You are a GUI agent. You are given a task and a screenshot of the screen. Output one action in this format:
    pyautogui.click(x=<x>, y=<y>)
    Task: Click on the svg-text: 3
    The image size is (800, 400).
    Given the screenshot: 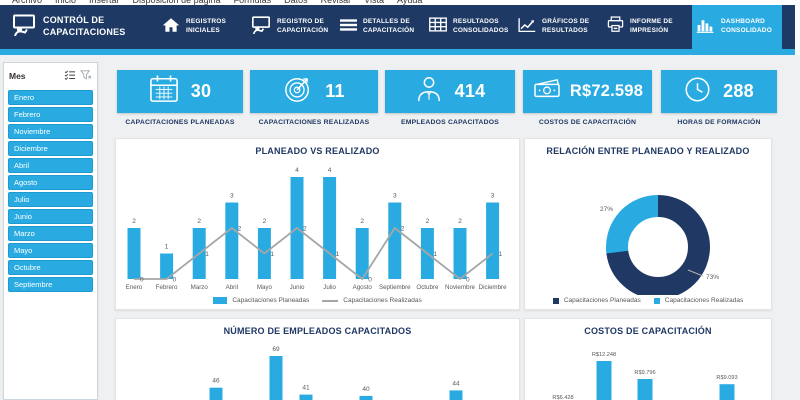 What is the action you would take?
    pyautogui.click(x=493, y=196)
    